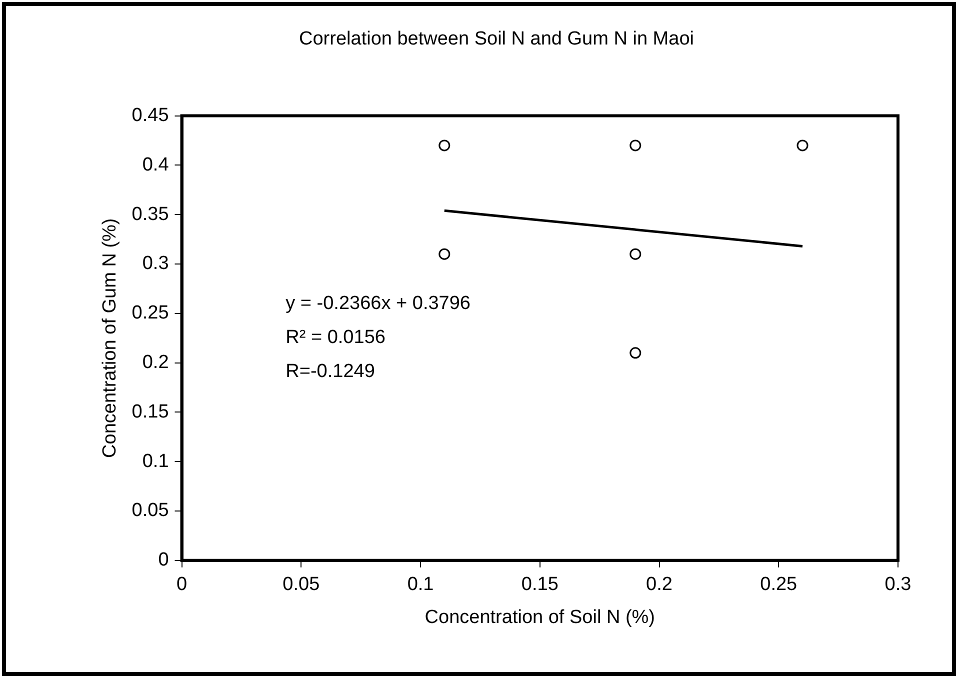 This screenshot has height=678, width=958. Describe the element at coordinates (330, 371) in the screenshot. I see `annotation: R=-0.1249` at that location.